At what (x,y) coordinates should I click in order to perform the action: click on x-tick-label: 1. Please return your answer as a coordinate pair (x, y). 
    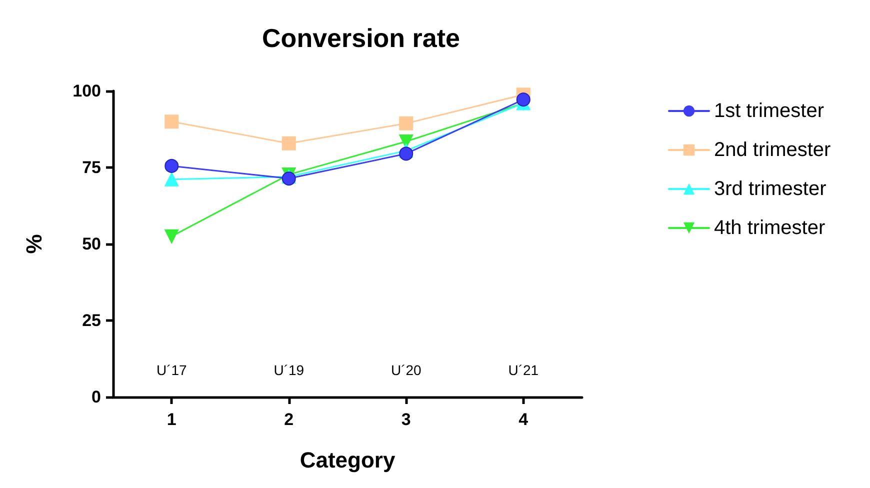
    Looking at the image, I should click on (171, 419).